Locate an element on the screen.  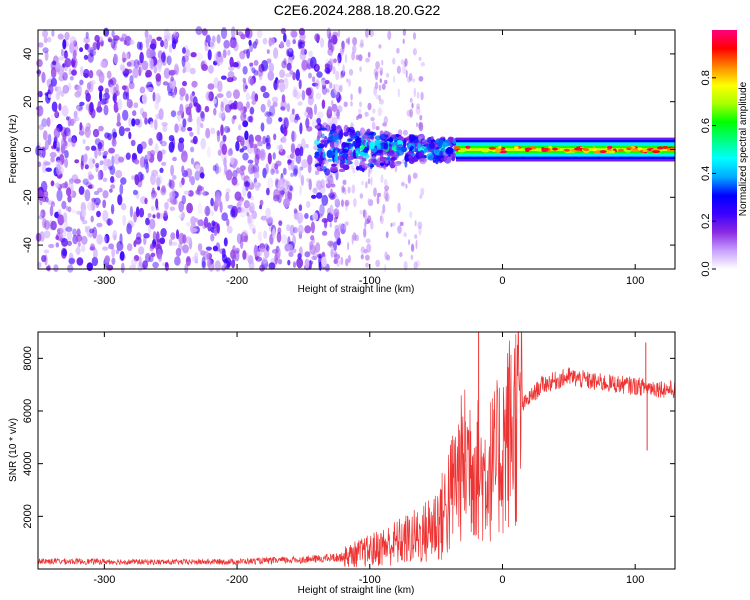
y-tick-label: 0 is located at coordinates (28, 149).